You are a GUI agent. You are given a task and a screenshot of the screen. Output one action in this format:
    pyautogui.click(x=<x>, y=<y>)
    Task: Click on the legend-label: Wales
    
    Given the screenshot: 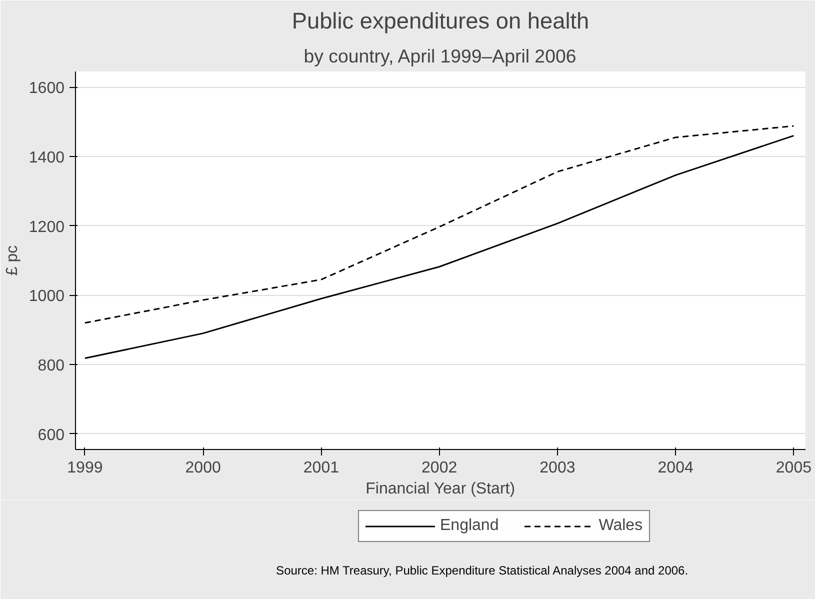 What is the action you would take?
    pyautogui.click(x=620, y=526)
    